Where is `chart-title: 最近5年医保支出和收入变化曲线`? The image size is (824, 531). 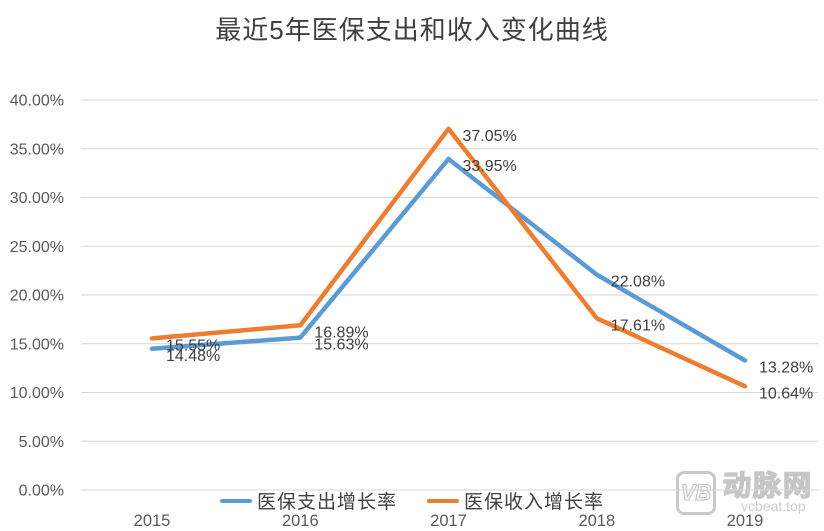 chart-title: 最近5年医保支出和收入变化曲线 is located at coordinates (412, 30).